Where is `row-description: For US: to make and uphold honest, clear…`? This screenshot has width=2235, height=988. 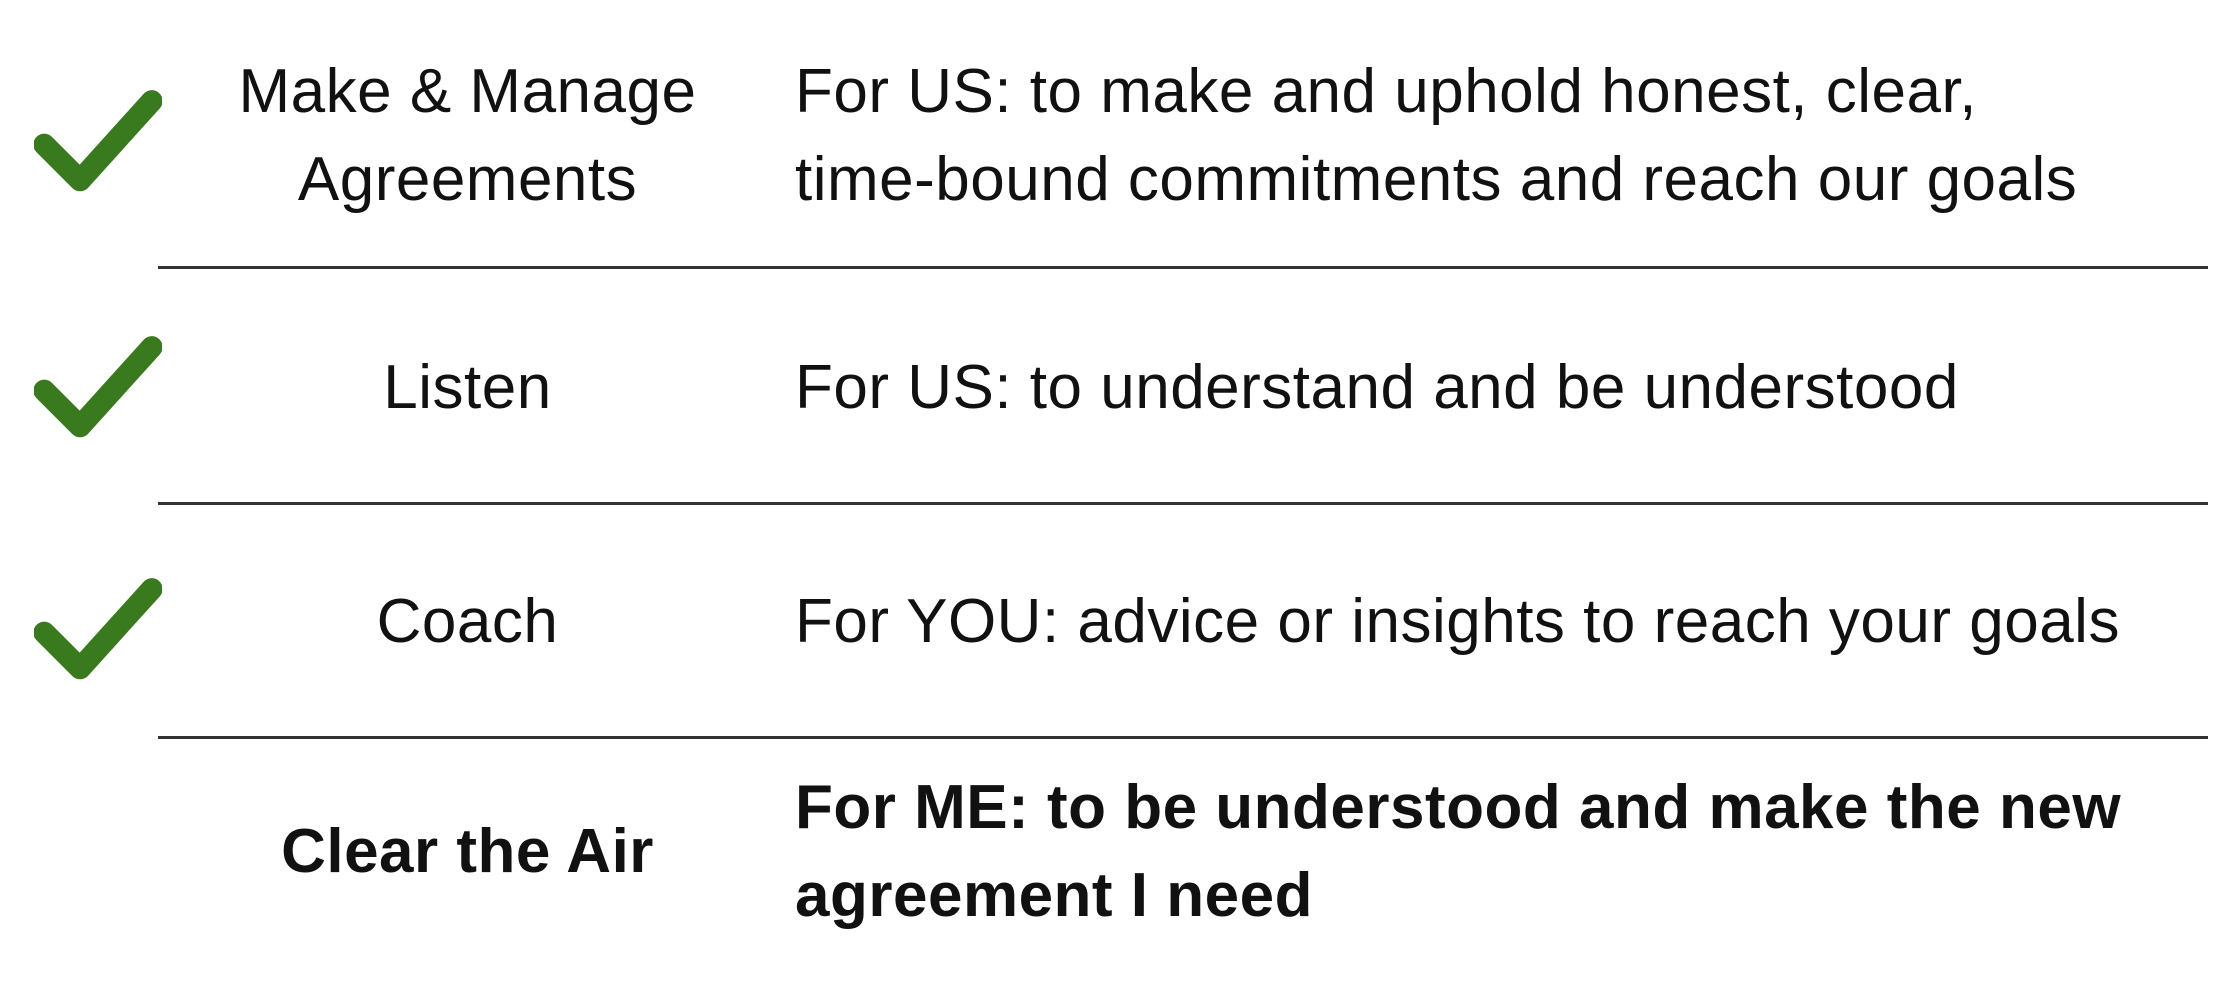
row-description: For US: to make and uphold honest, clear… is located at coordinates (1510, 136).